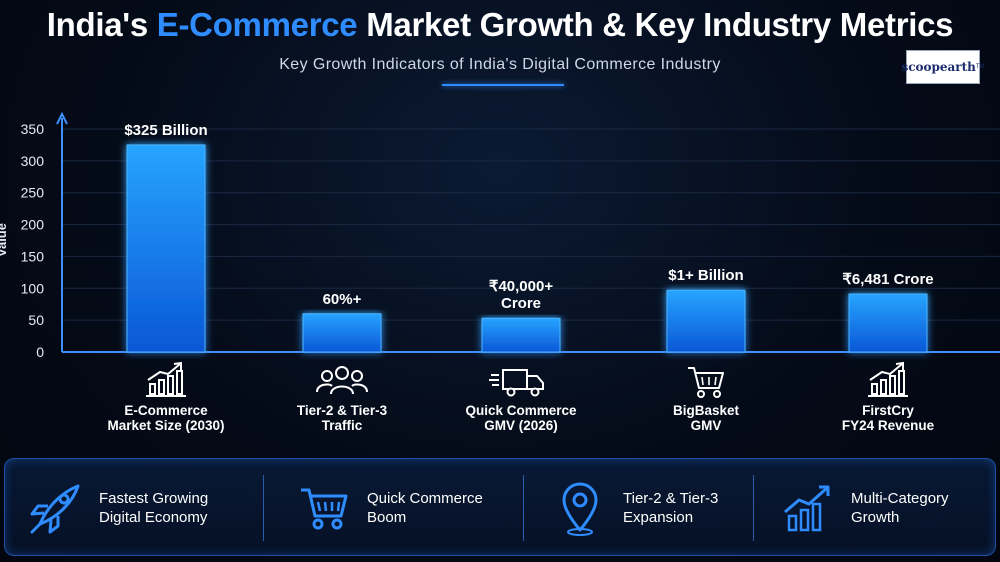 The image size is (1000, 562). Describe the element at coordinates (387, 517) in the screenshot. I see `feature-line-2: Boom` at that location.